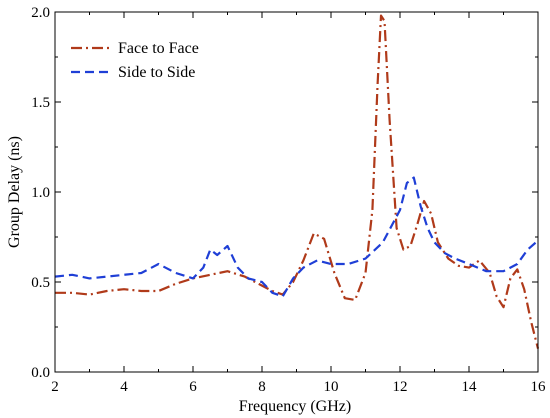  Describe the element at coordinates (135, 60) in the screenshot. I see `legend: Face to Face Side to Side` at that location.